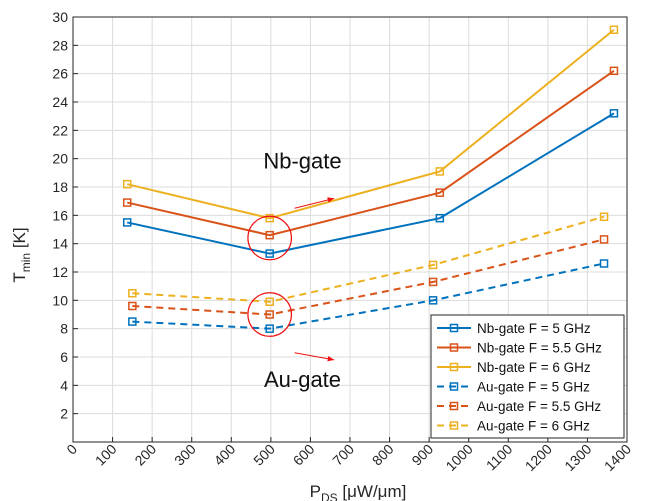  What do you see at coordinates (315, 491) in the screenshot?
I see `x-axis-title-main: P` at bounding box center [315, 491].